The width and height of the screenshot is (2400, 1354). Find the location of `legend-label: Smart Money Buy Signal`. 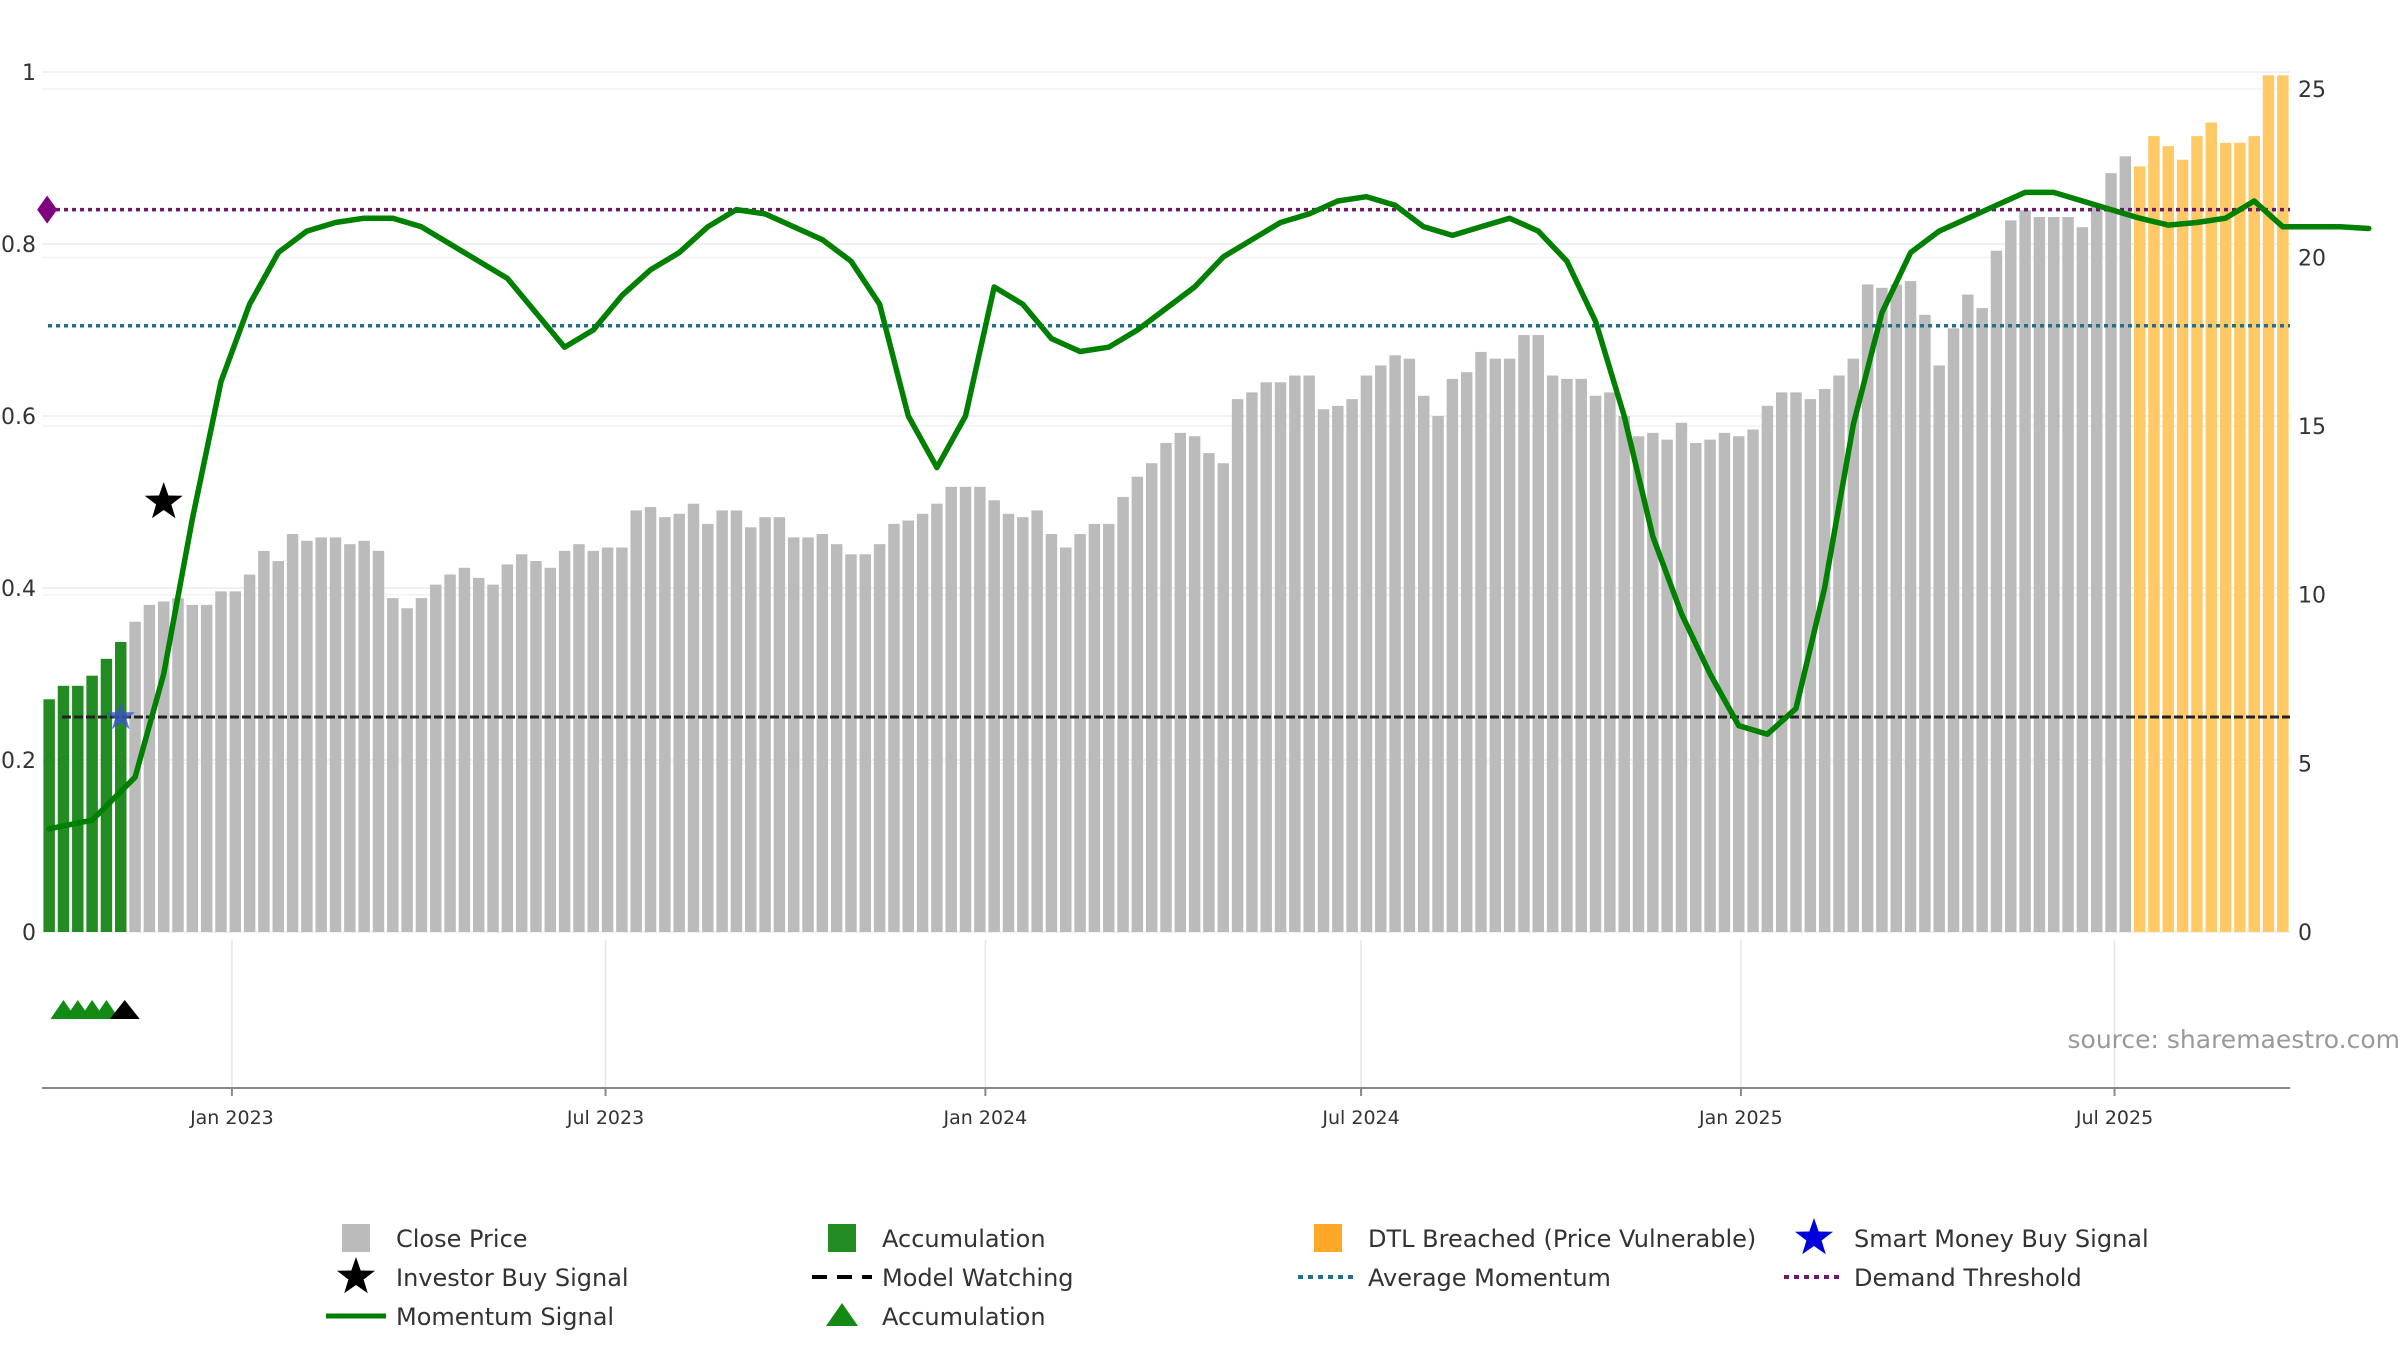

legend-label: Smart Money Buy Signal is located at coordinates (2001, 1239).